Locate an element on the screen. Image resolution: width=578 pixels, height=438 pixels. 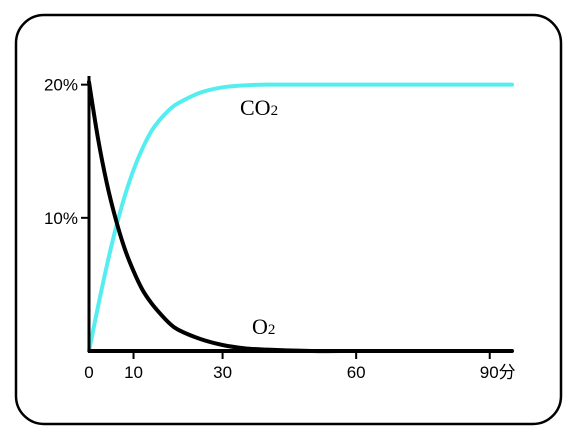
y-tick-label: 20% is located at coordinates (61, 85).